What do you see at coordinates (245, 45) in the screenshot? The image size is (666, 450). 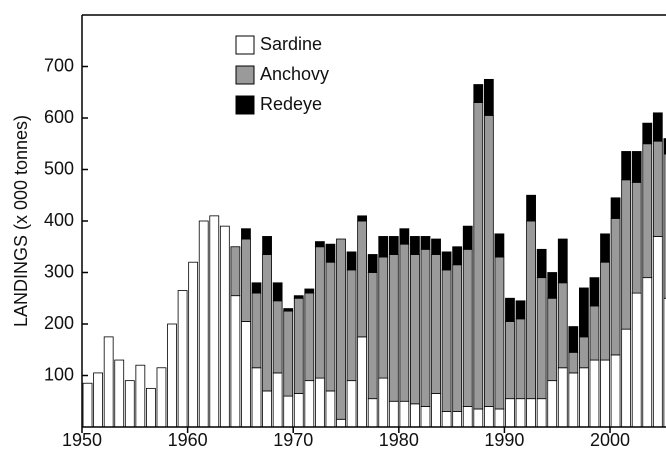 I see `legend-swatch` at bounding box center [245, 45].